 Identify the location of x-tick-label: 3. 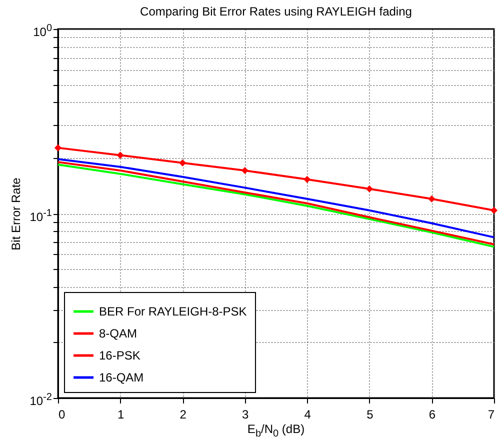
(246, 415).